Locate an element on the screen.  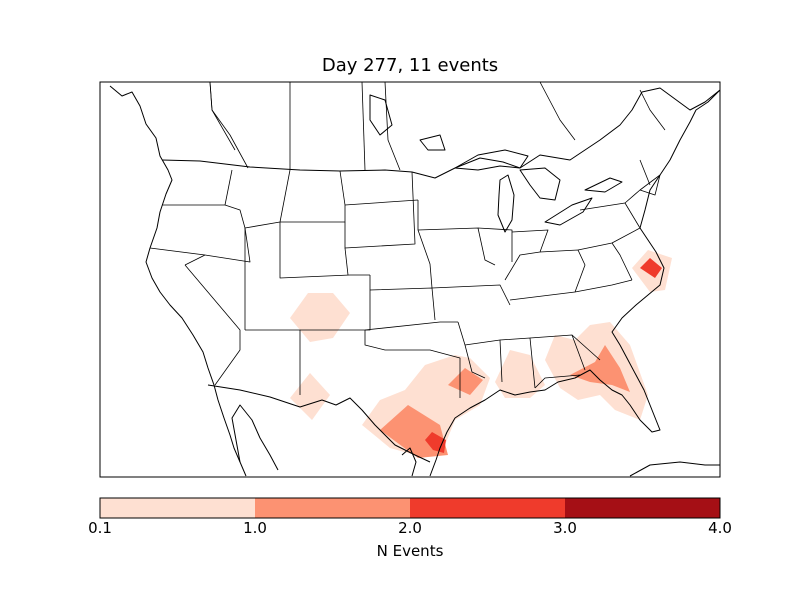
canada-us-border is located at coordinates (341, 168).